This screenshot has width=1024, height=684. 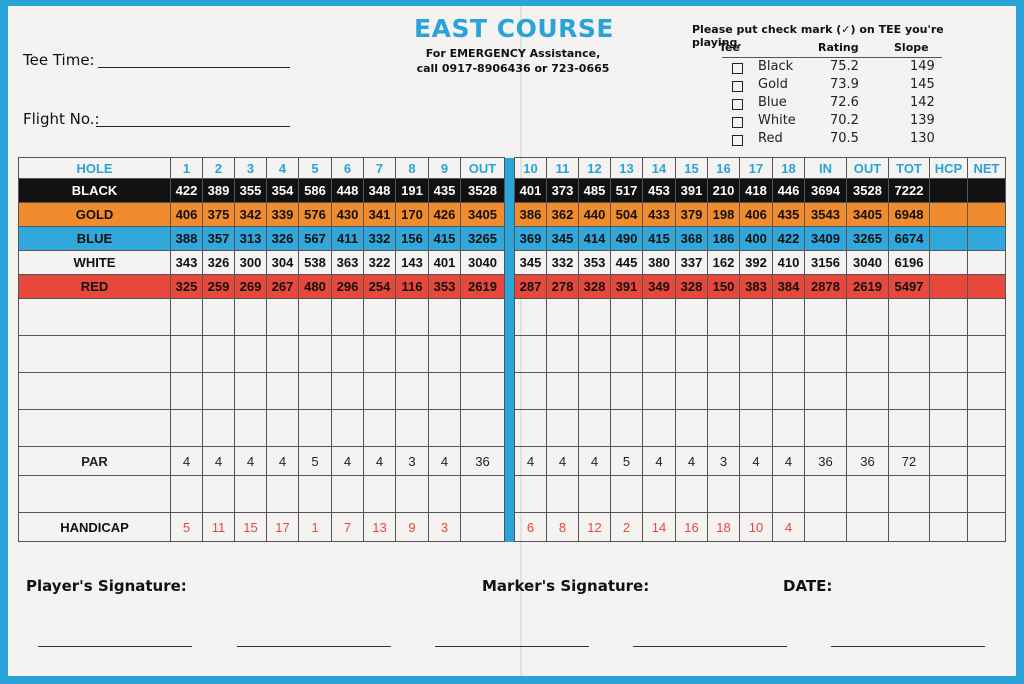 What do you see at coordinates (193, 126) in the screenshot?
I see `flight-no-line` at bounding box center [193, 126].